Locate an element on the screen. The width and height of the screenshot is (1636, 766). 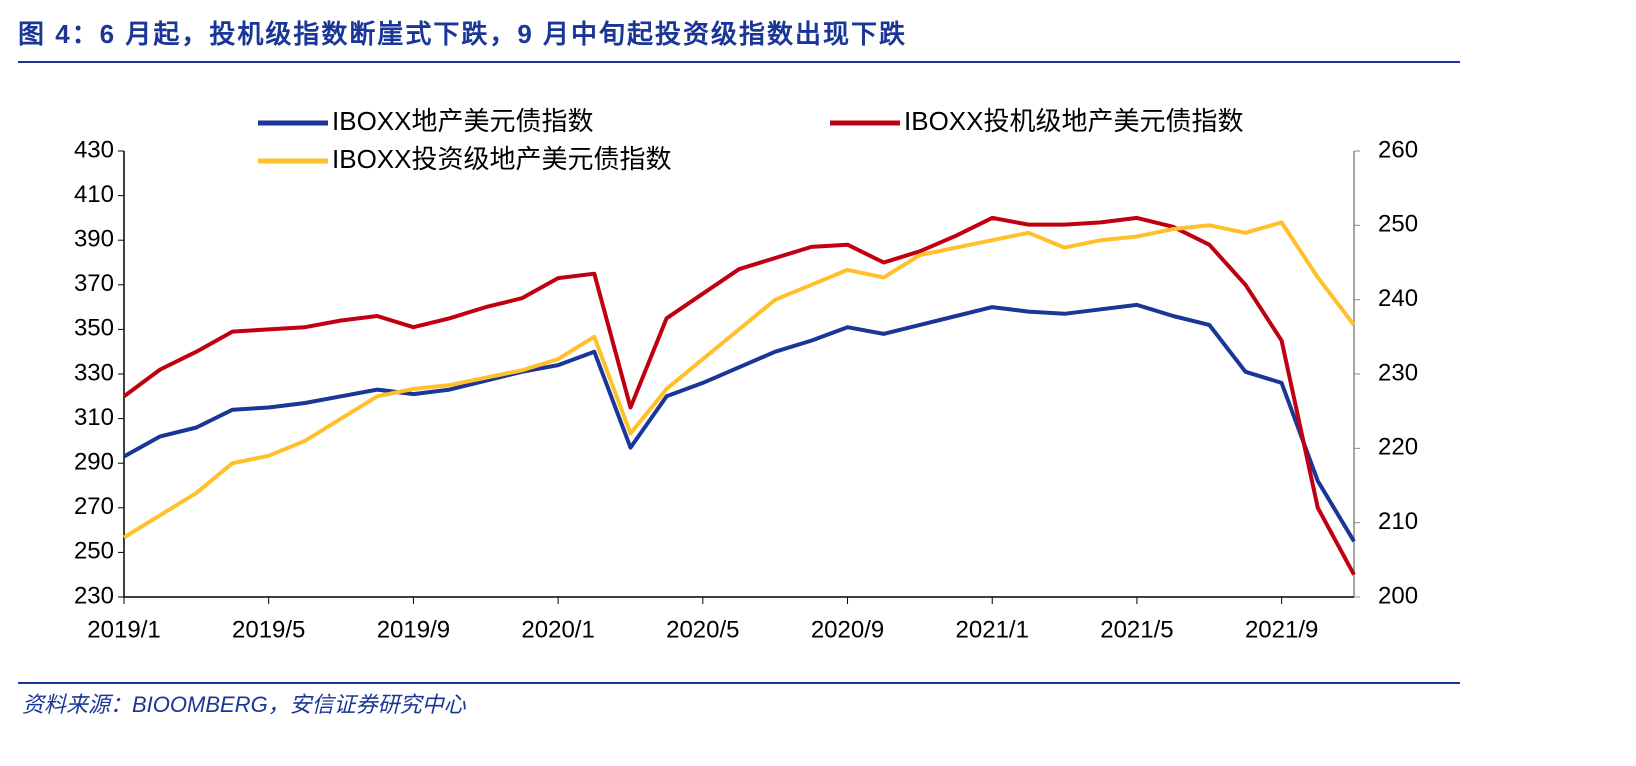
y-tick-label: 370 is located at coordinates (94, 283).